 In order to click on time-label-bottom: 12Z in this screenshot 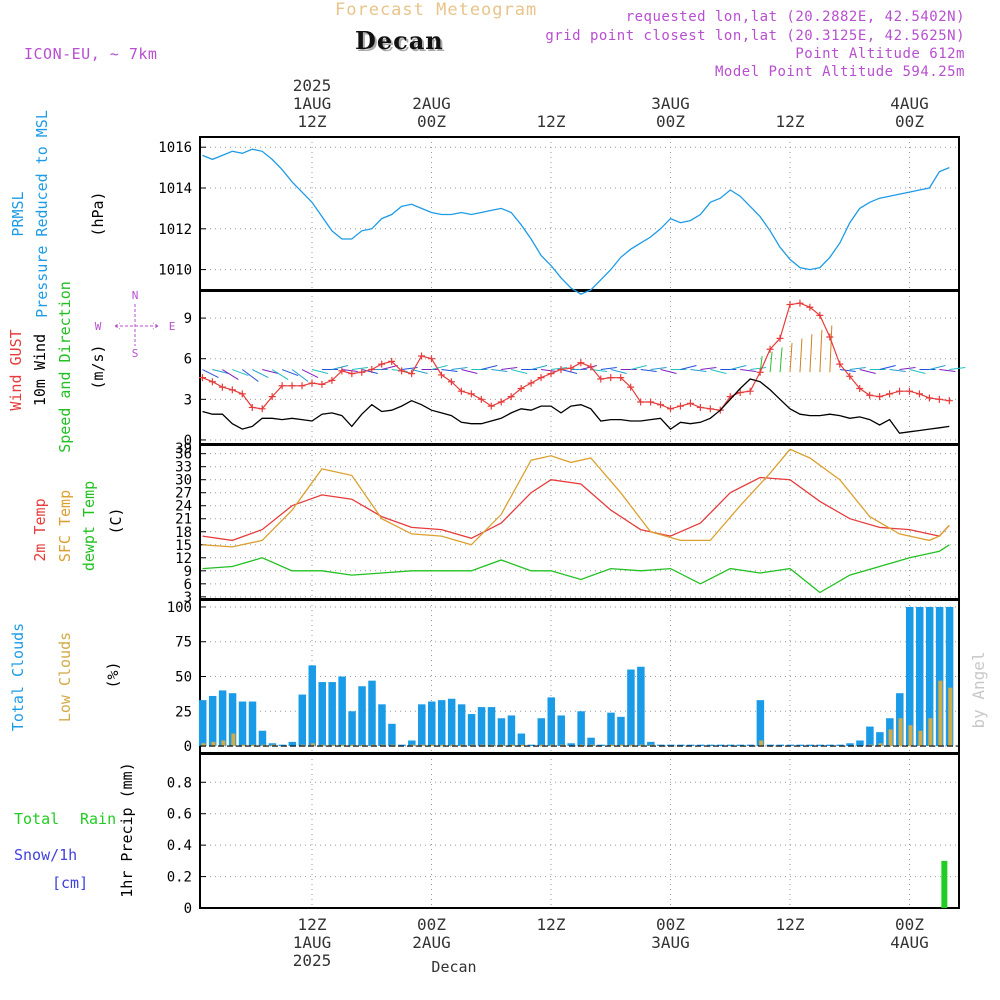, I will do `click(790, 924)`.